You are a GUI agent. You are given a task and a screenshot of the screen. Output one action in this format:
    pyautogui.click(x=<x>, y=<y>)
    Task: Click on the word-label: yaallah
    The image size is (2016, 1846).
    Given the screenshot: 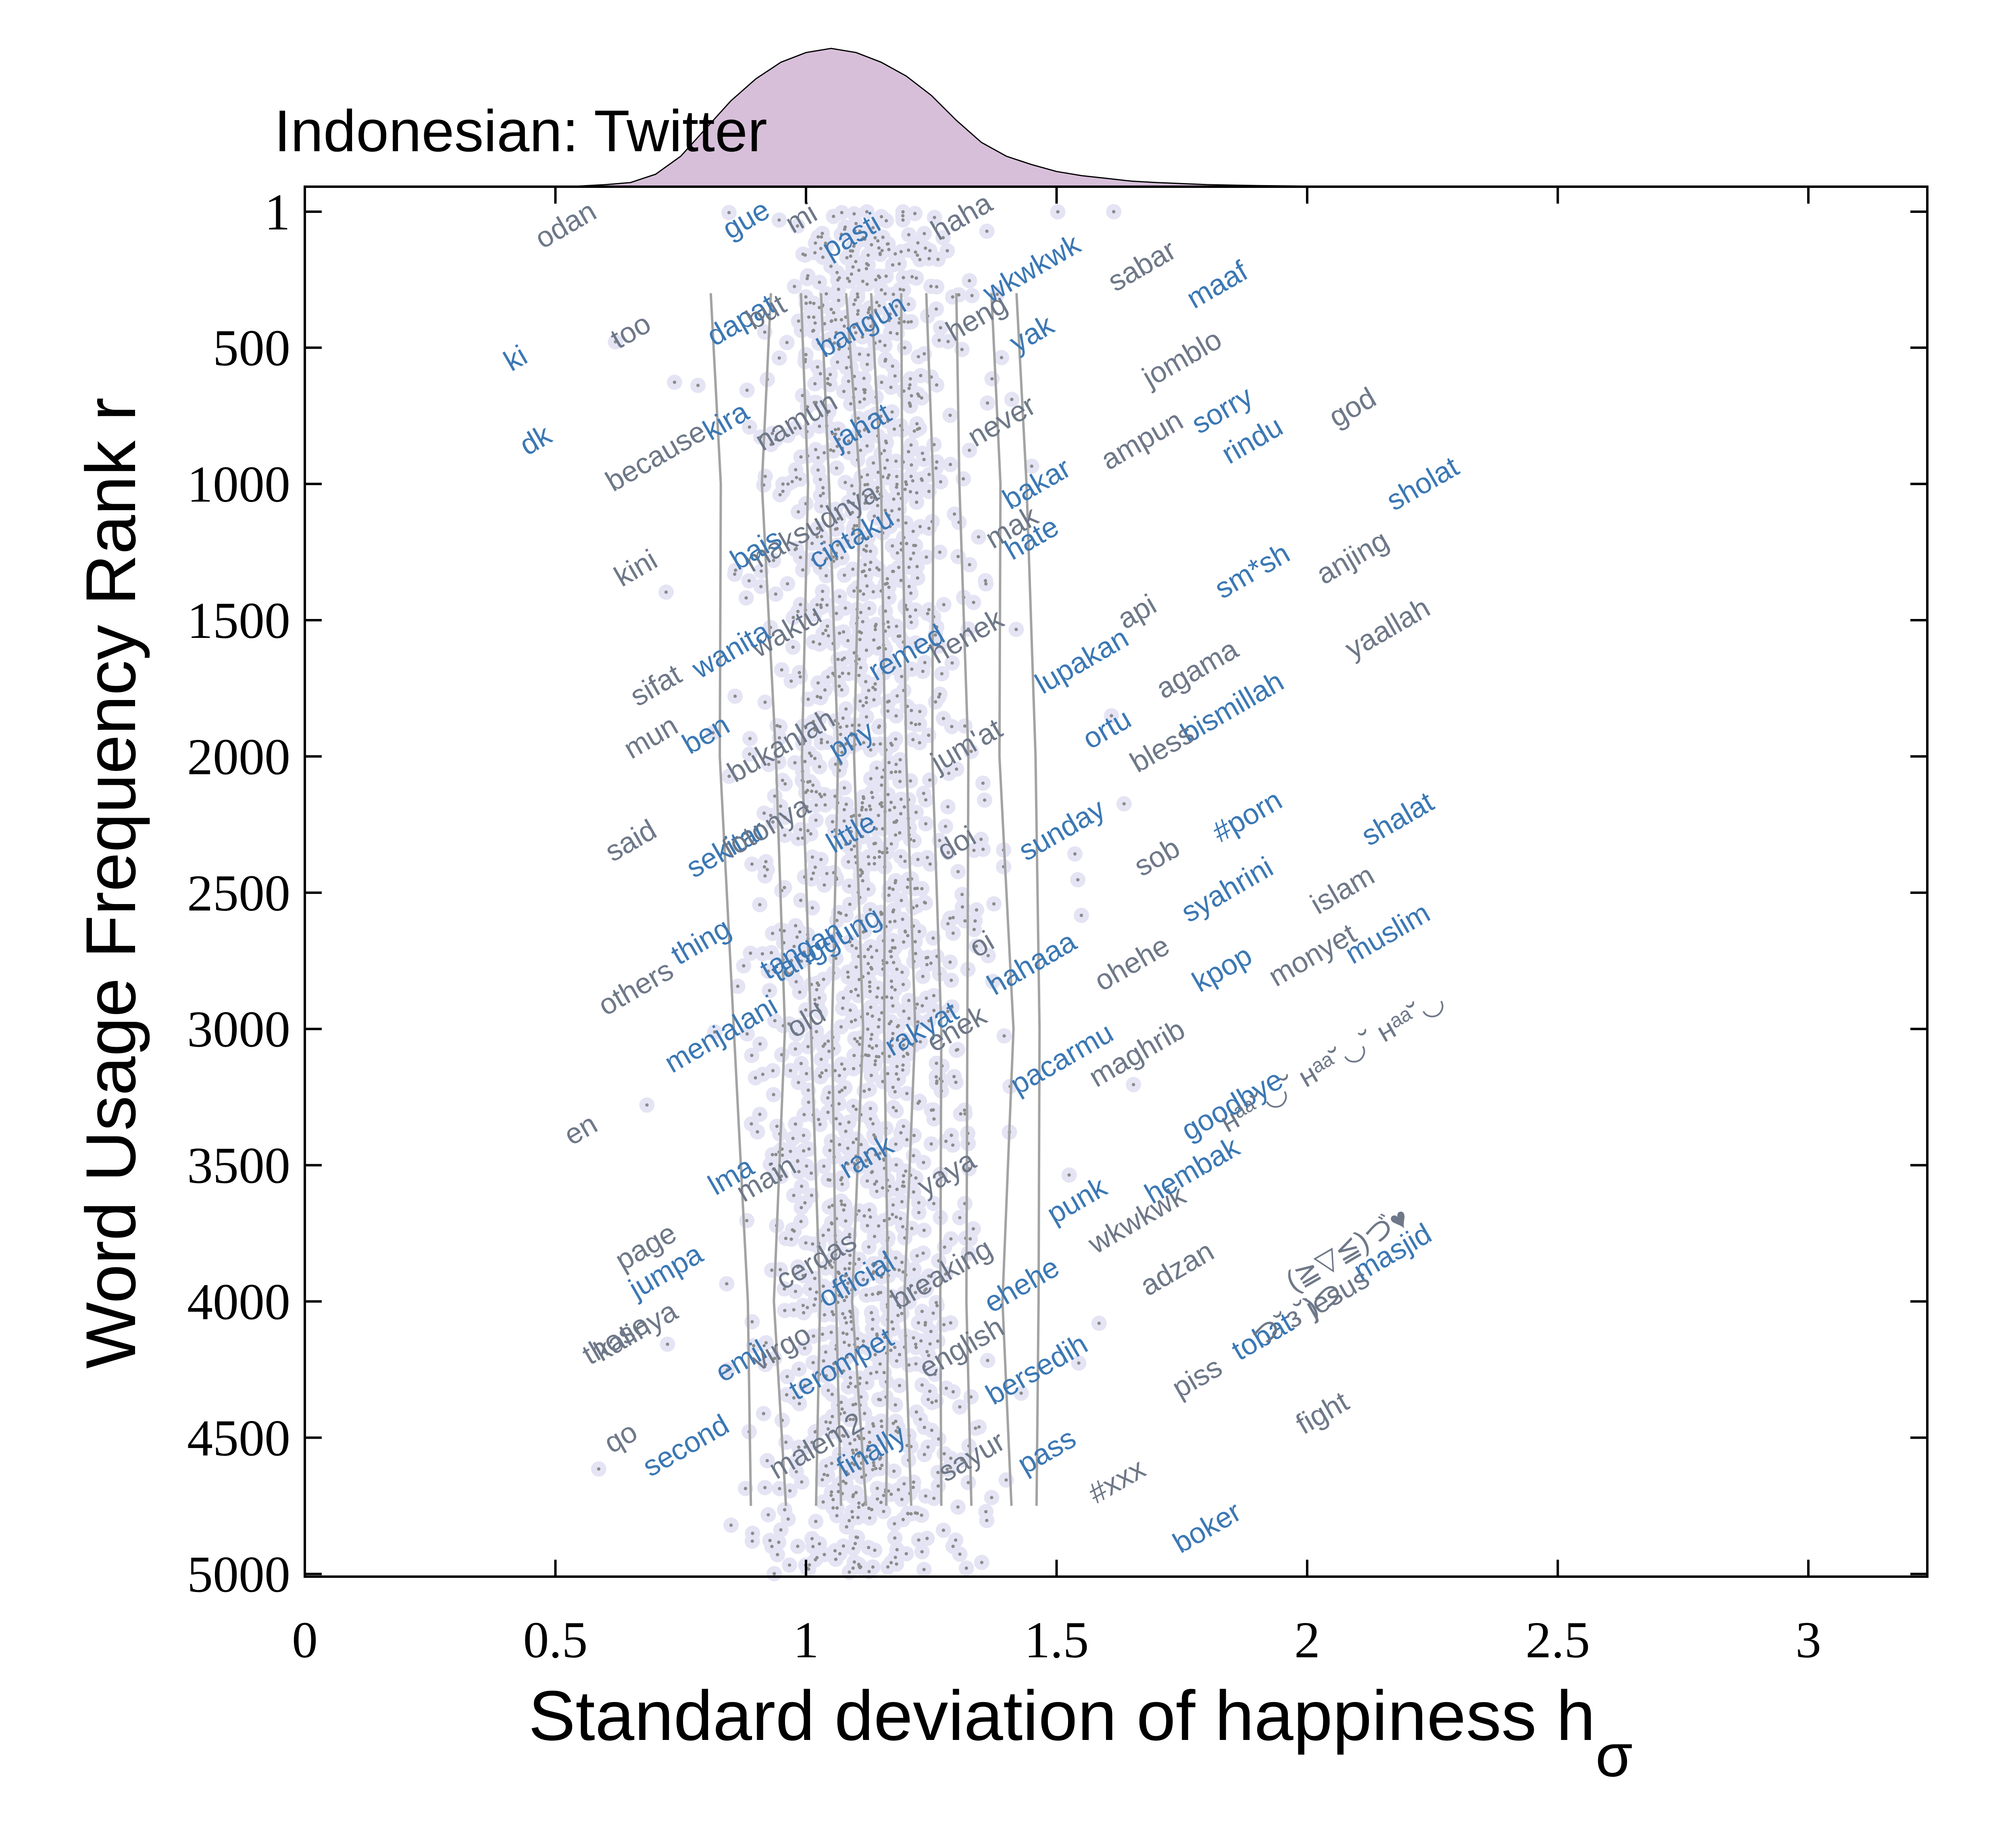 What is the action you would take?
    pyautogui.click(x=1387, y=628)
    